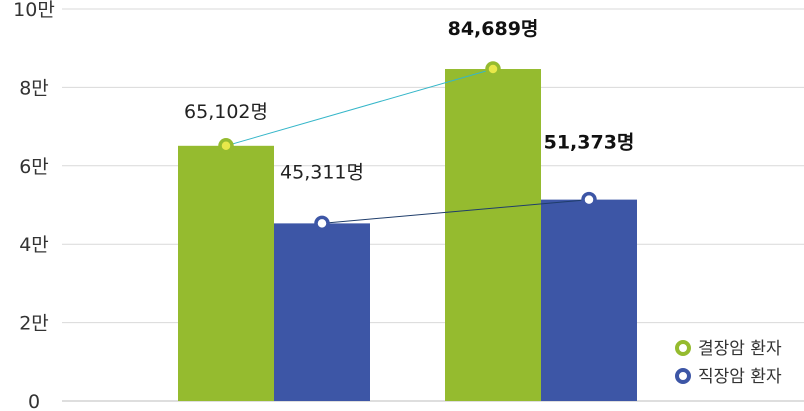 The height and width of the screenshot is (411, 804). Describe the element at coordinates (34, 10) in the screenshot. I see `y-tick-label: 10만` at that location.